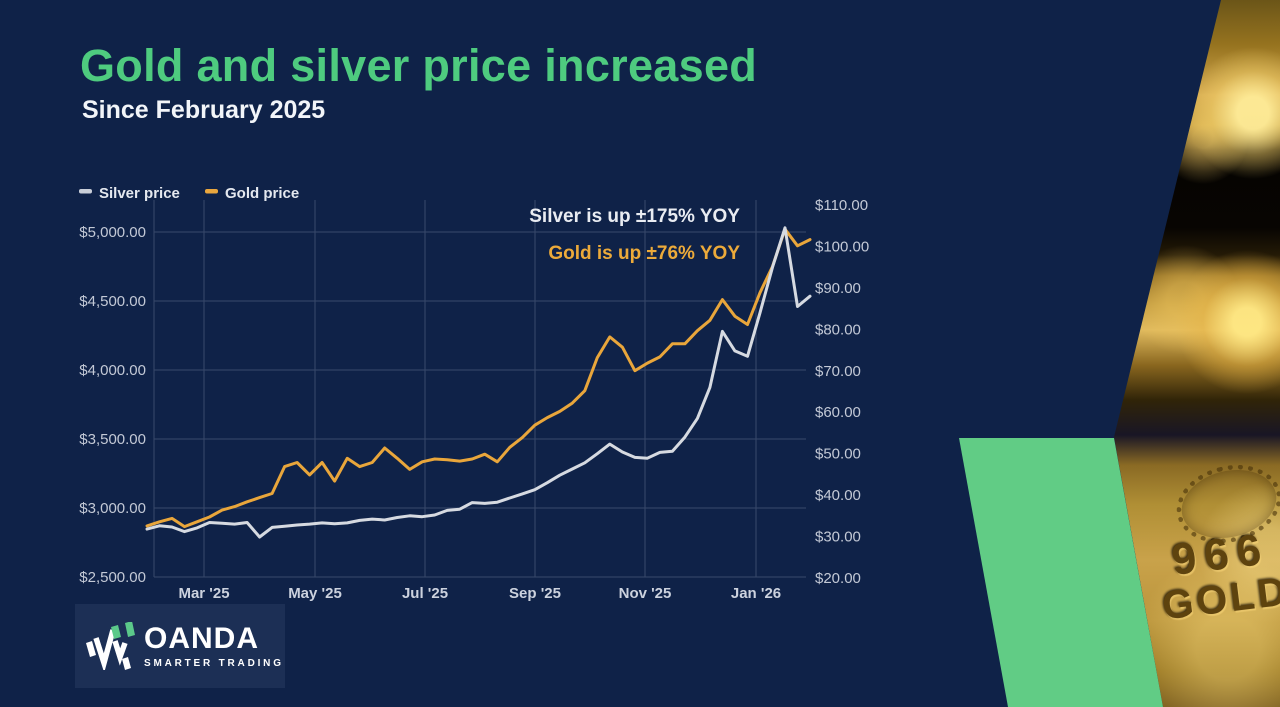 The image size is (1280, 707). What do you see at coordinates (535, 593) in the screenshot?
I see `svg-text: Sep '25` at bounding box center [535, 593].